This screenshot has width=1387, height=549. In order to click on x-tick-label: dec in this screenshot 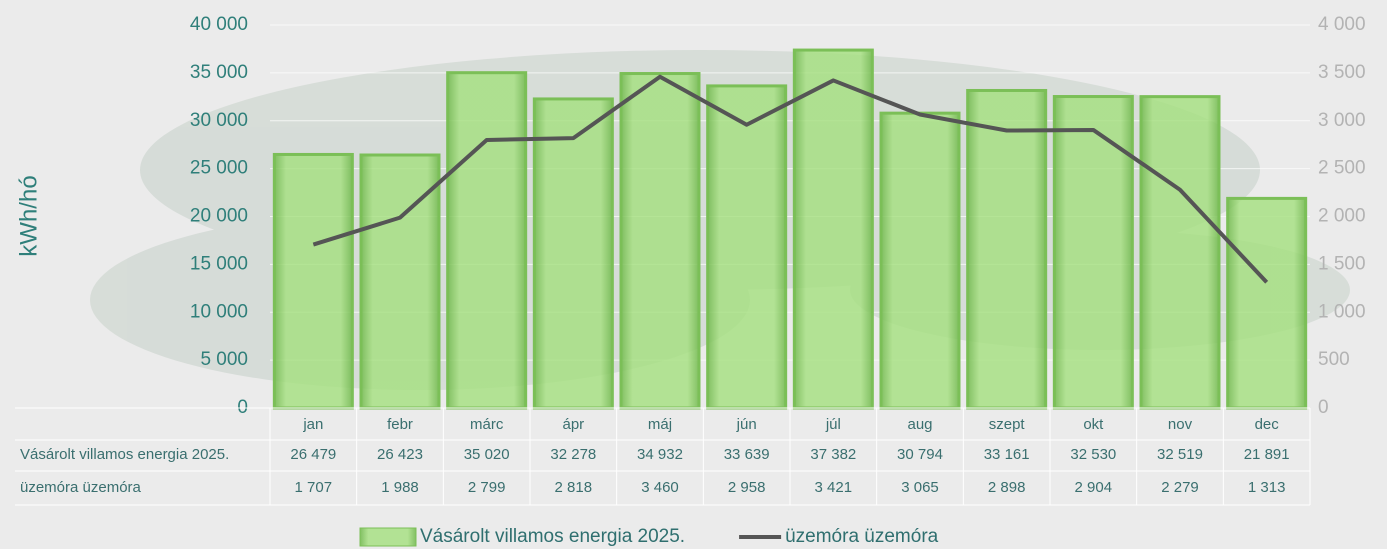, I will do `click(1267, 424)`.